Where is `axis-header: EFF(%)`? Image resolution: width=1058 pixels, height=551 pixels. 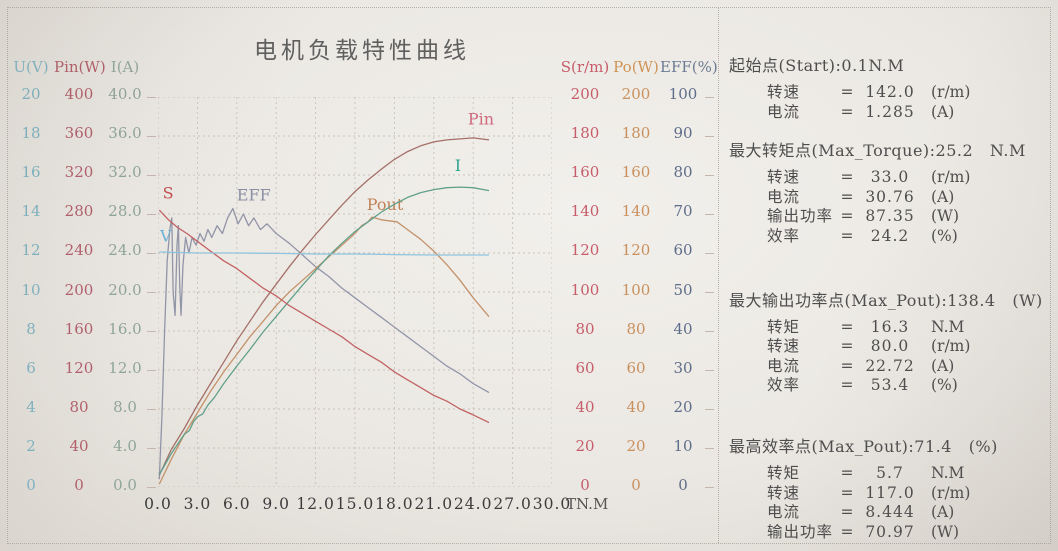
axis-header: EFF(%) is located at coordinates (689, 67).